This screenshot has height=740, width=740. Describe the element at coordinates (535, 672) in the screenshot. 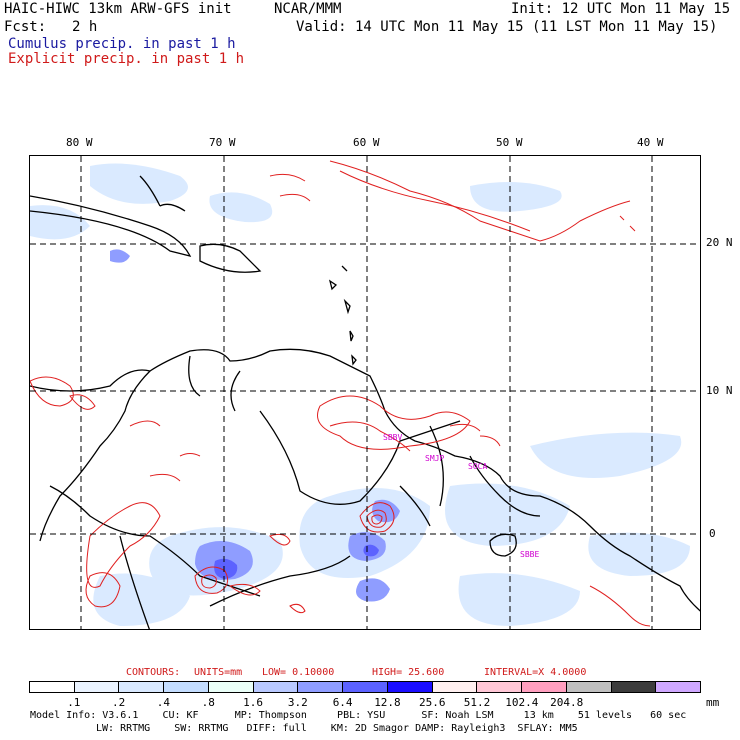

I see `contours-interval: INTERVAL=X 4.0000` at that location.